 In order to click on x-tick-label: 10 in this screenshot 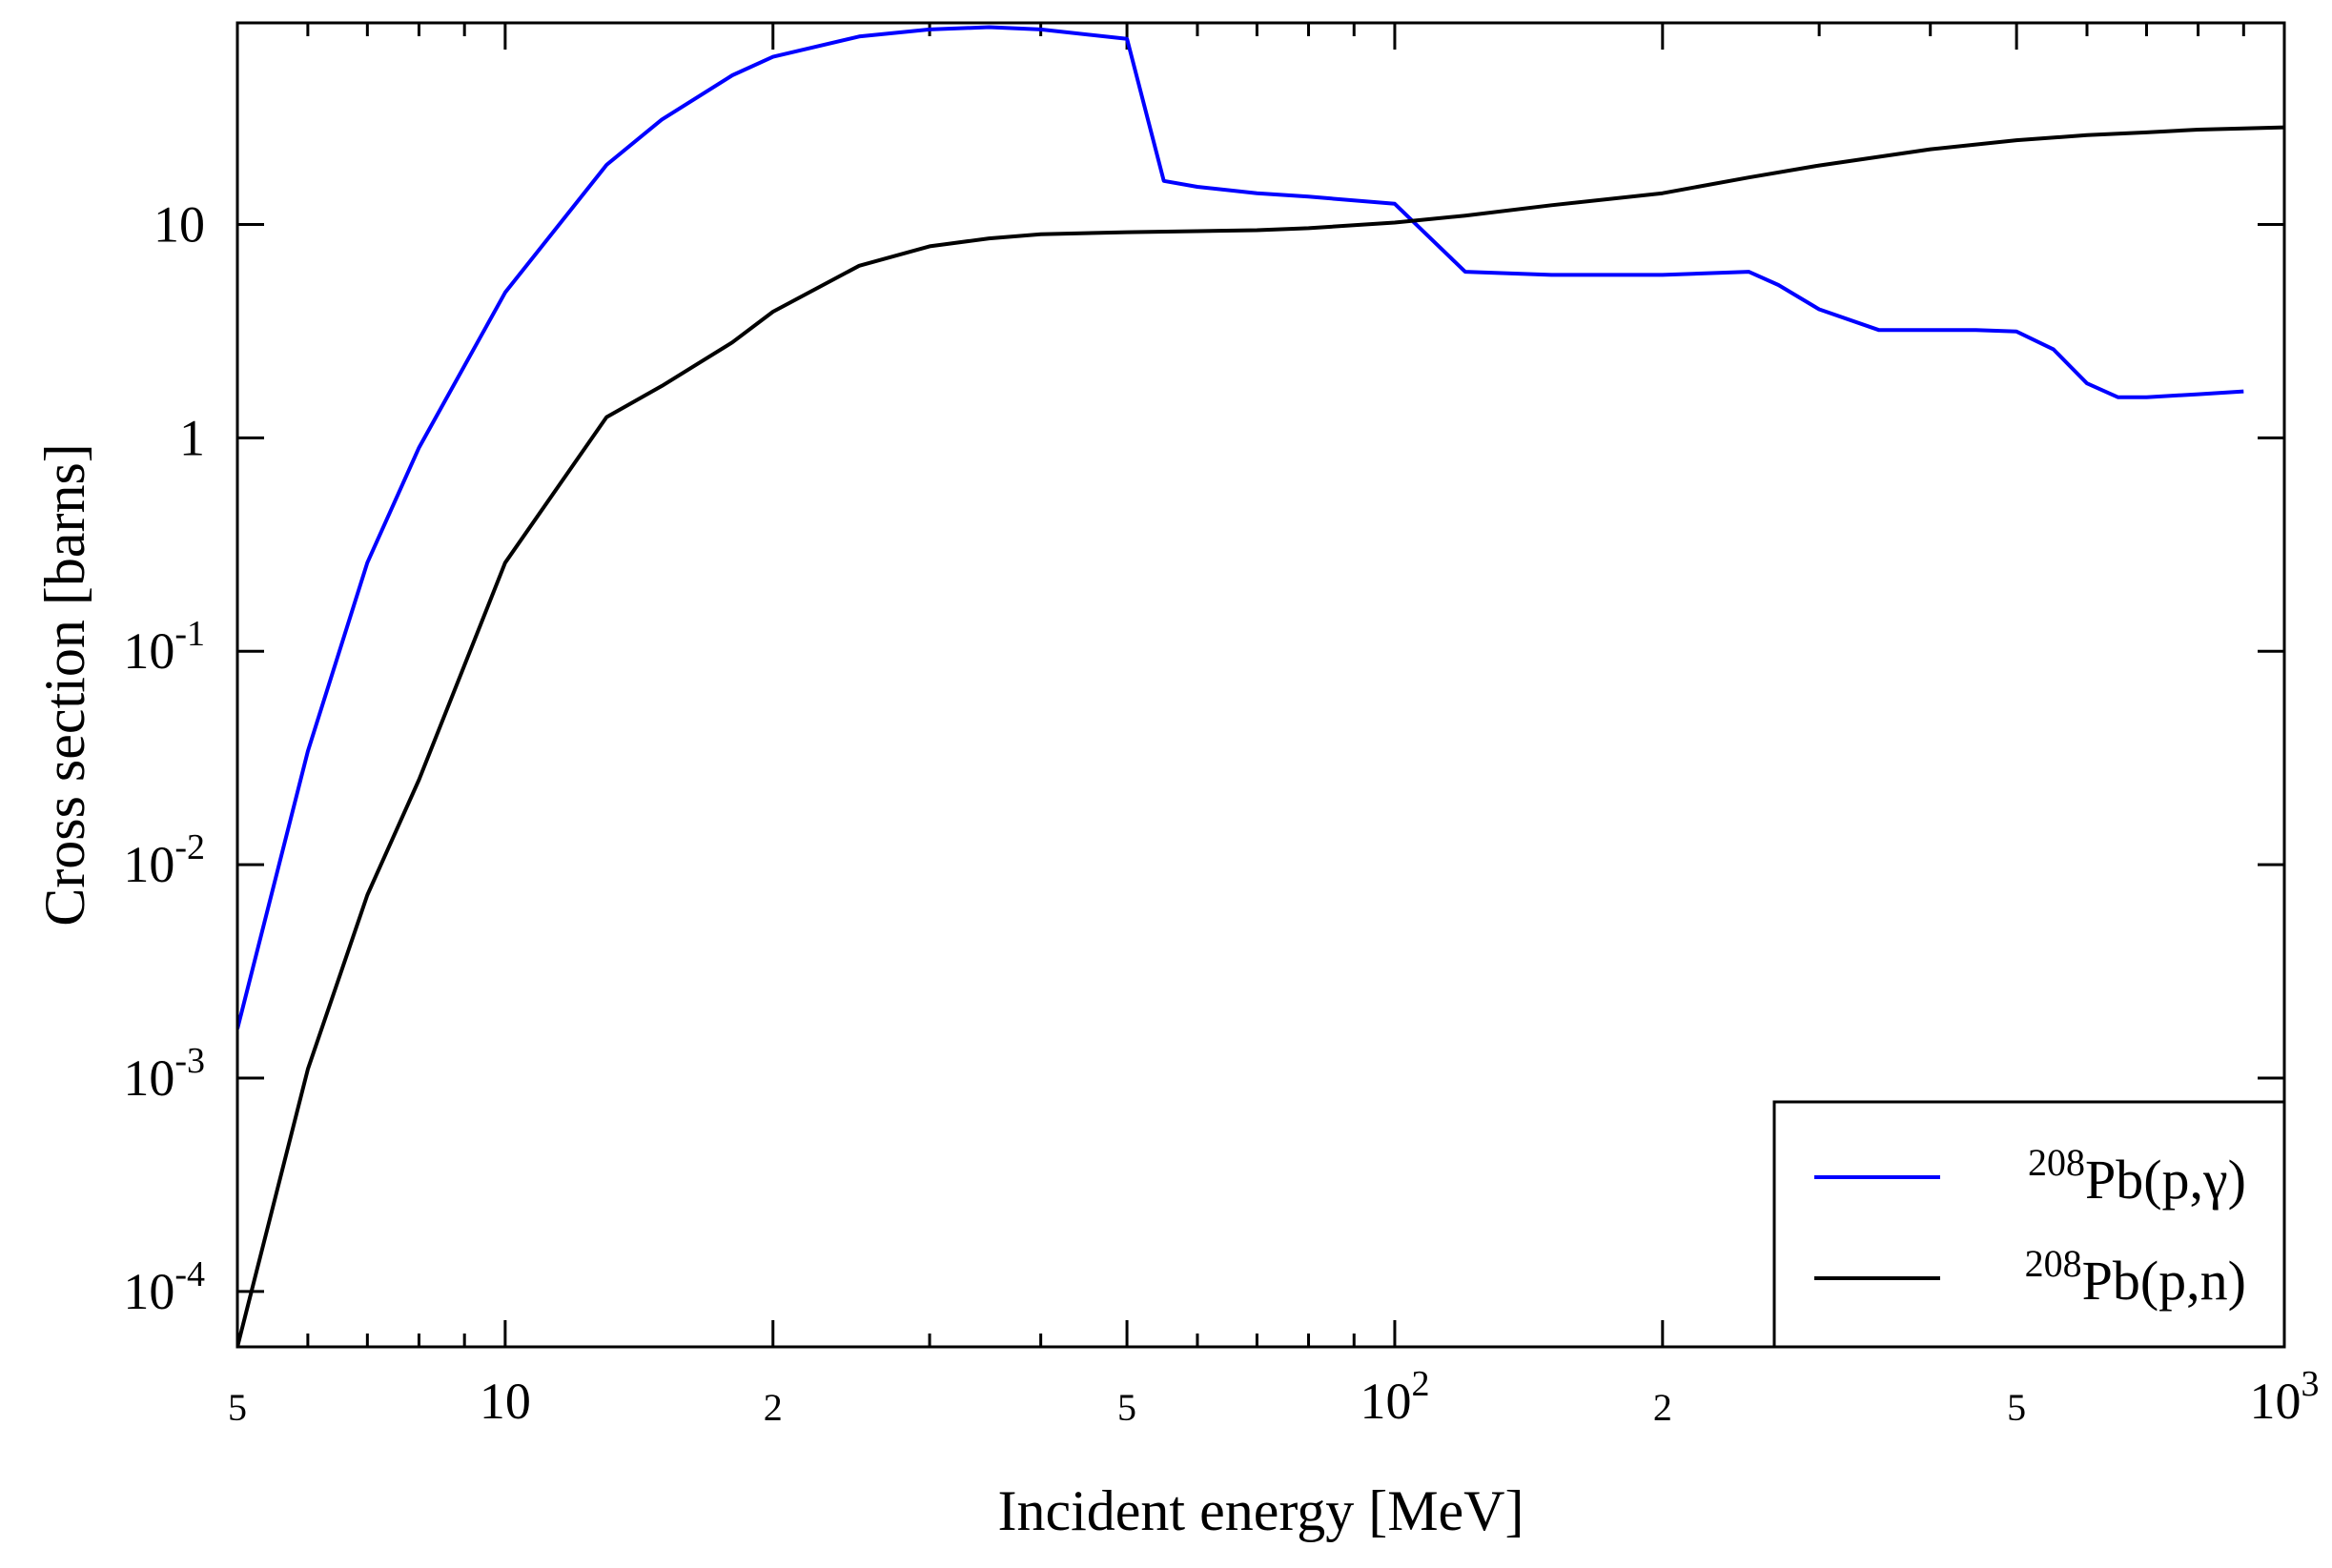, I will do `click(505, 1401)`.